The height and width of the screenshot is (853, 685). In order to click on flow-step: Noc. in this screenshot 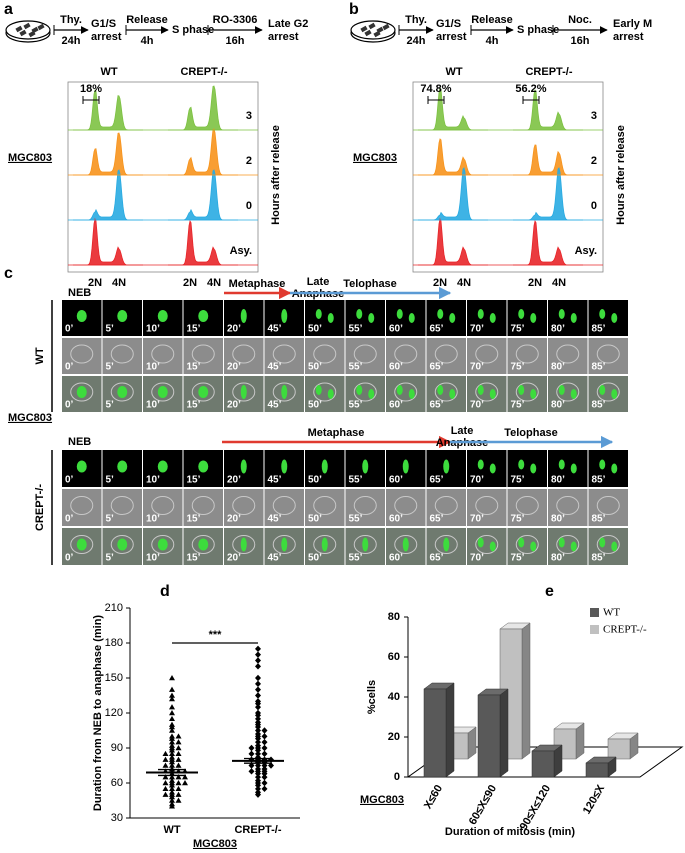, I will do `click(580, 20)`.